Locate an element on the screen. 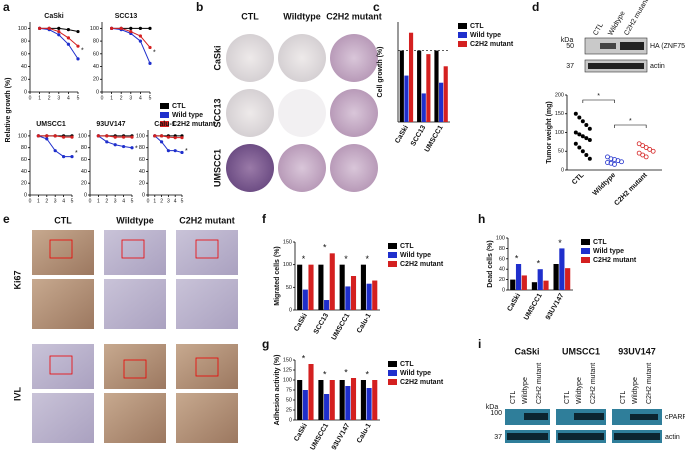 The width and height of the screenshot is (685, 453). chart-title: Calu-1 is located at coordinates (165, 124).